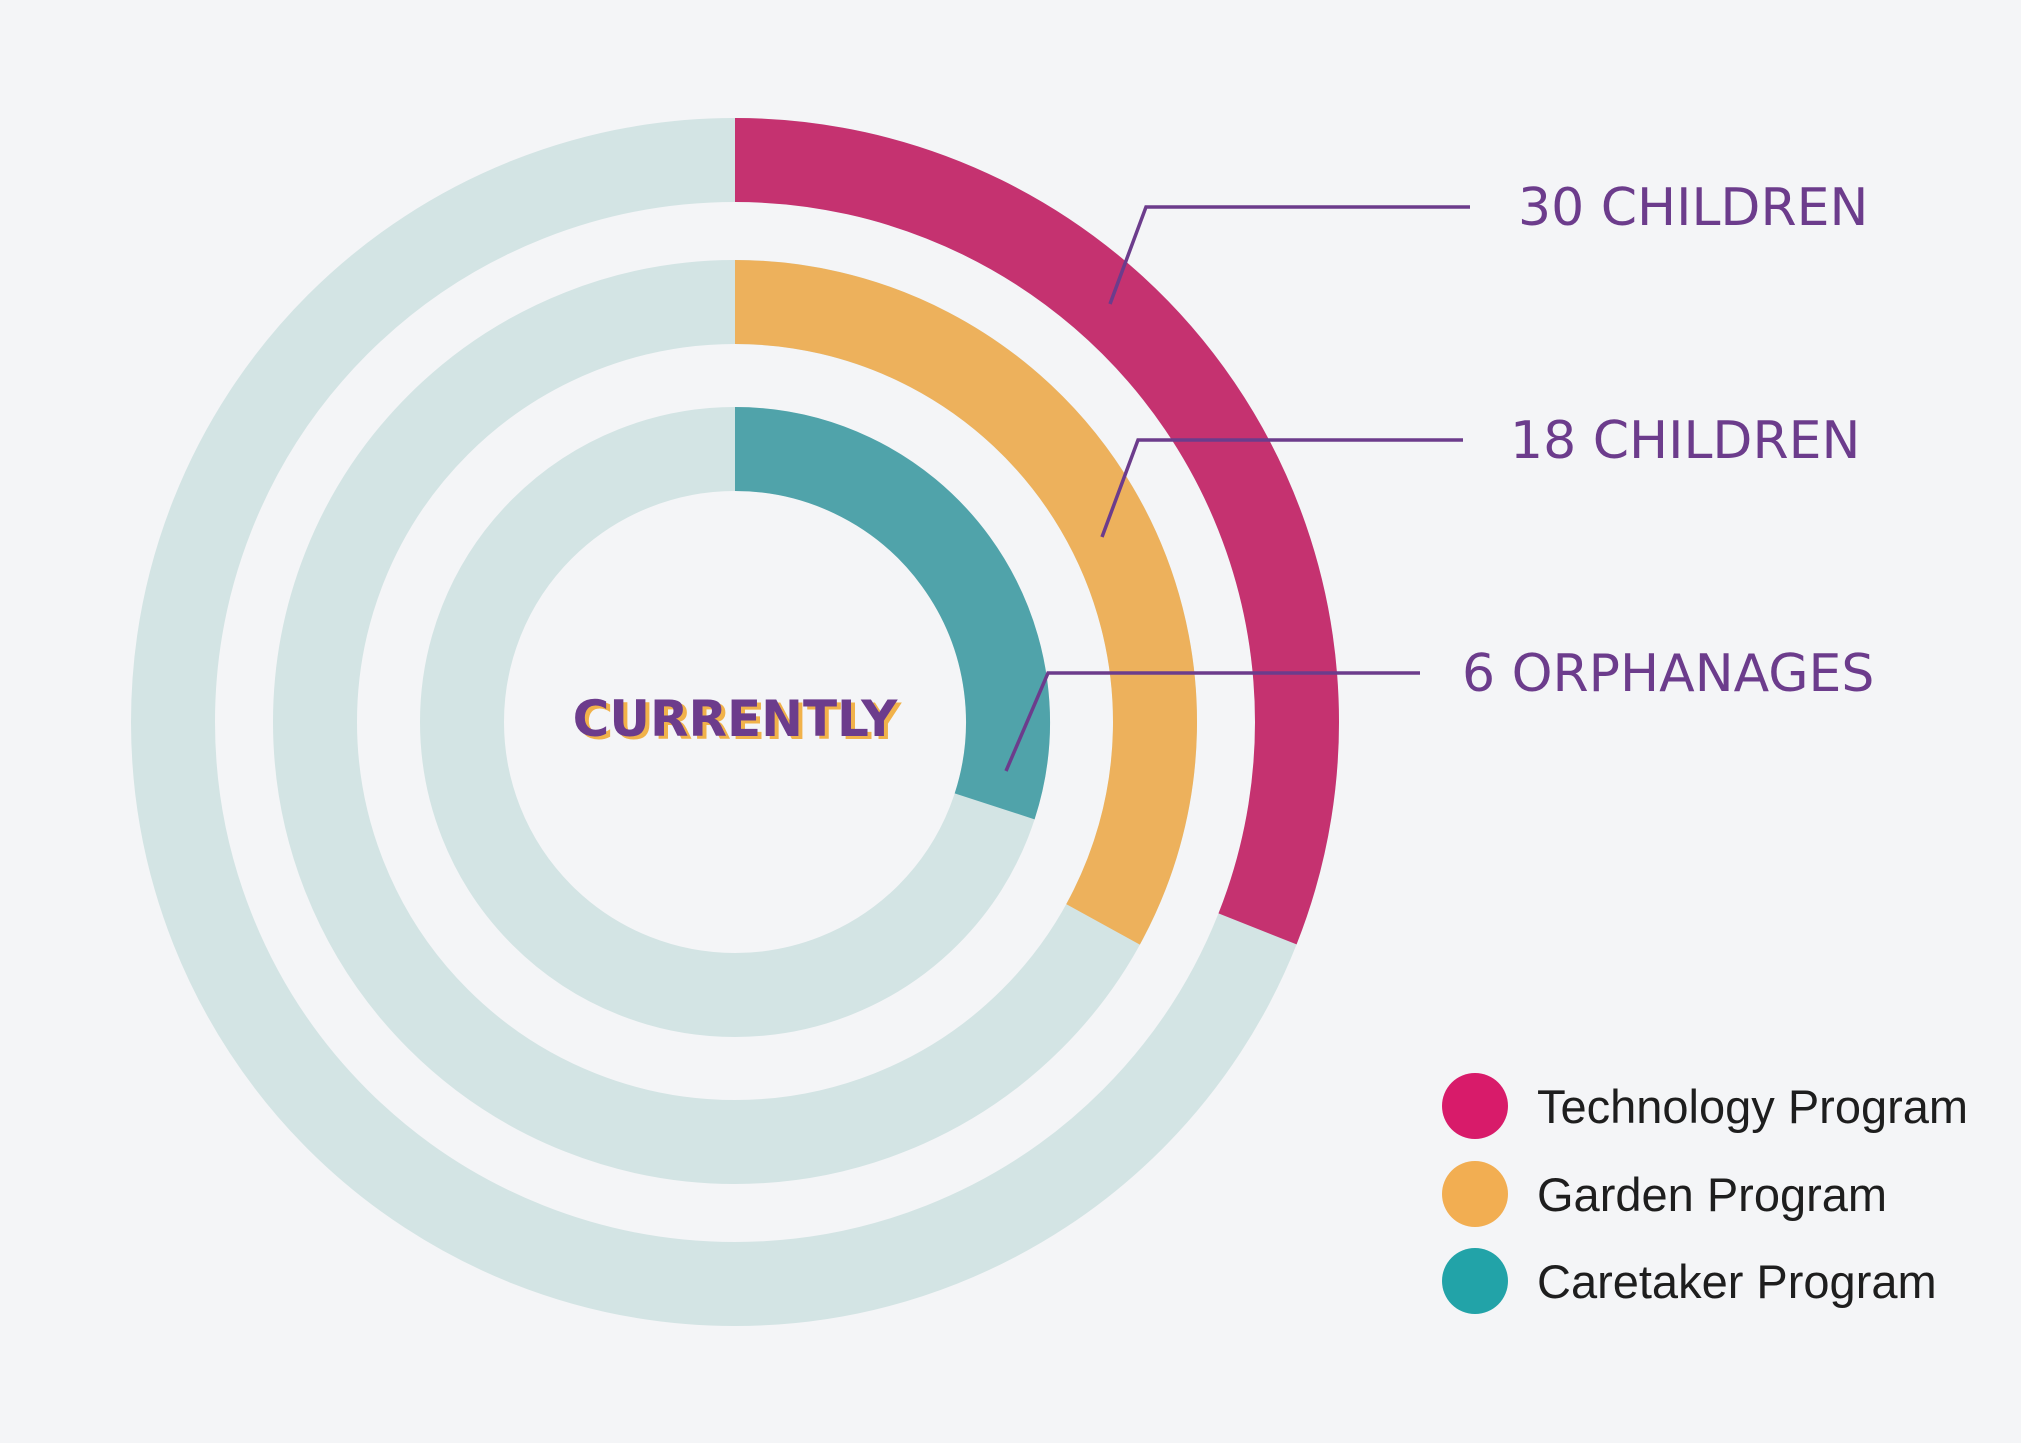 The width and height of the screenshot is (2021, 1443). Describe the element at coordinates (735, 719) in the screenshot. I see `center-label: CURRENTLY` at that location.